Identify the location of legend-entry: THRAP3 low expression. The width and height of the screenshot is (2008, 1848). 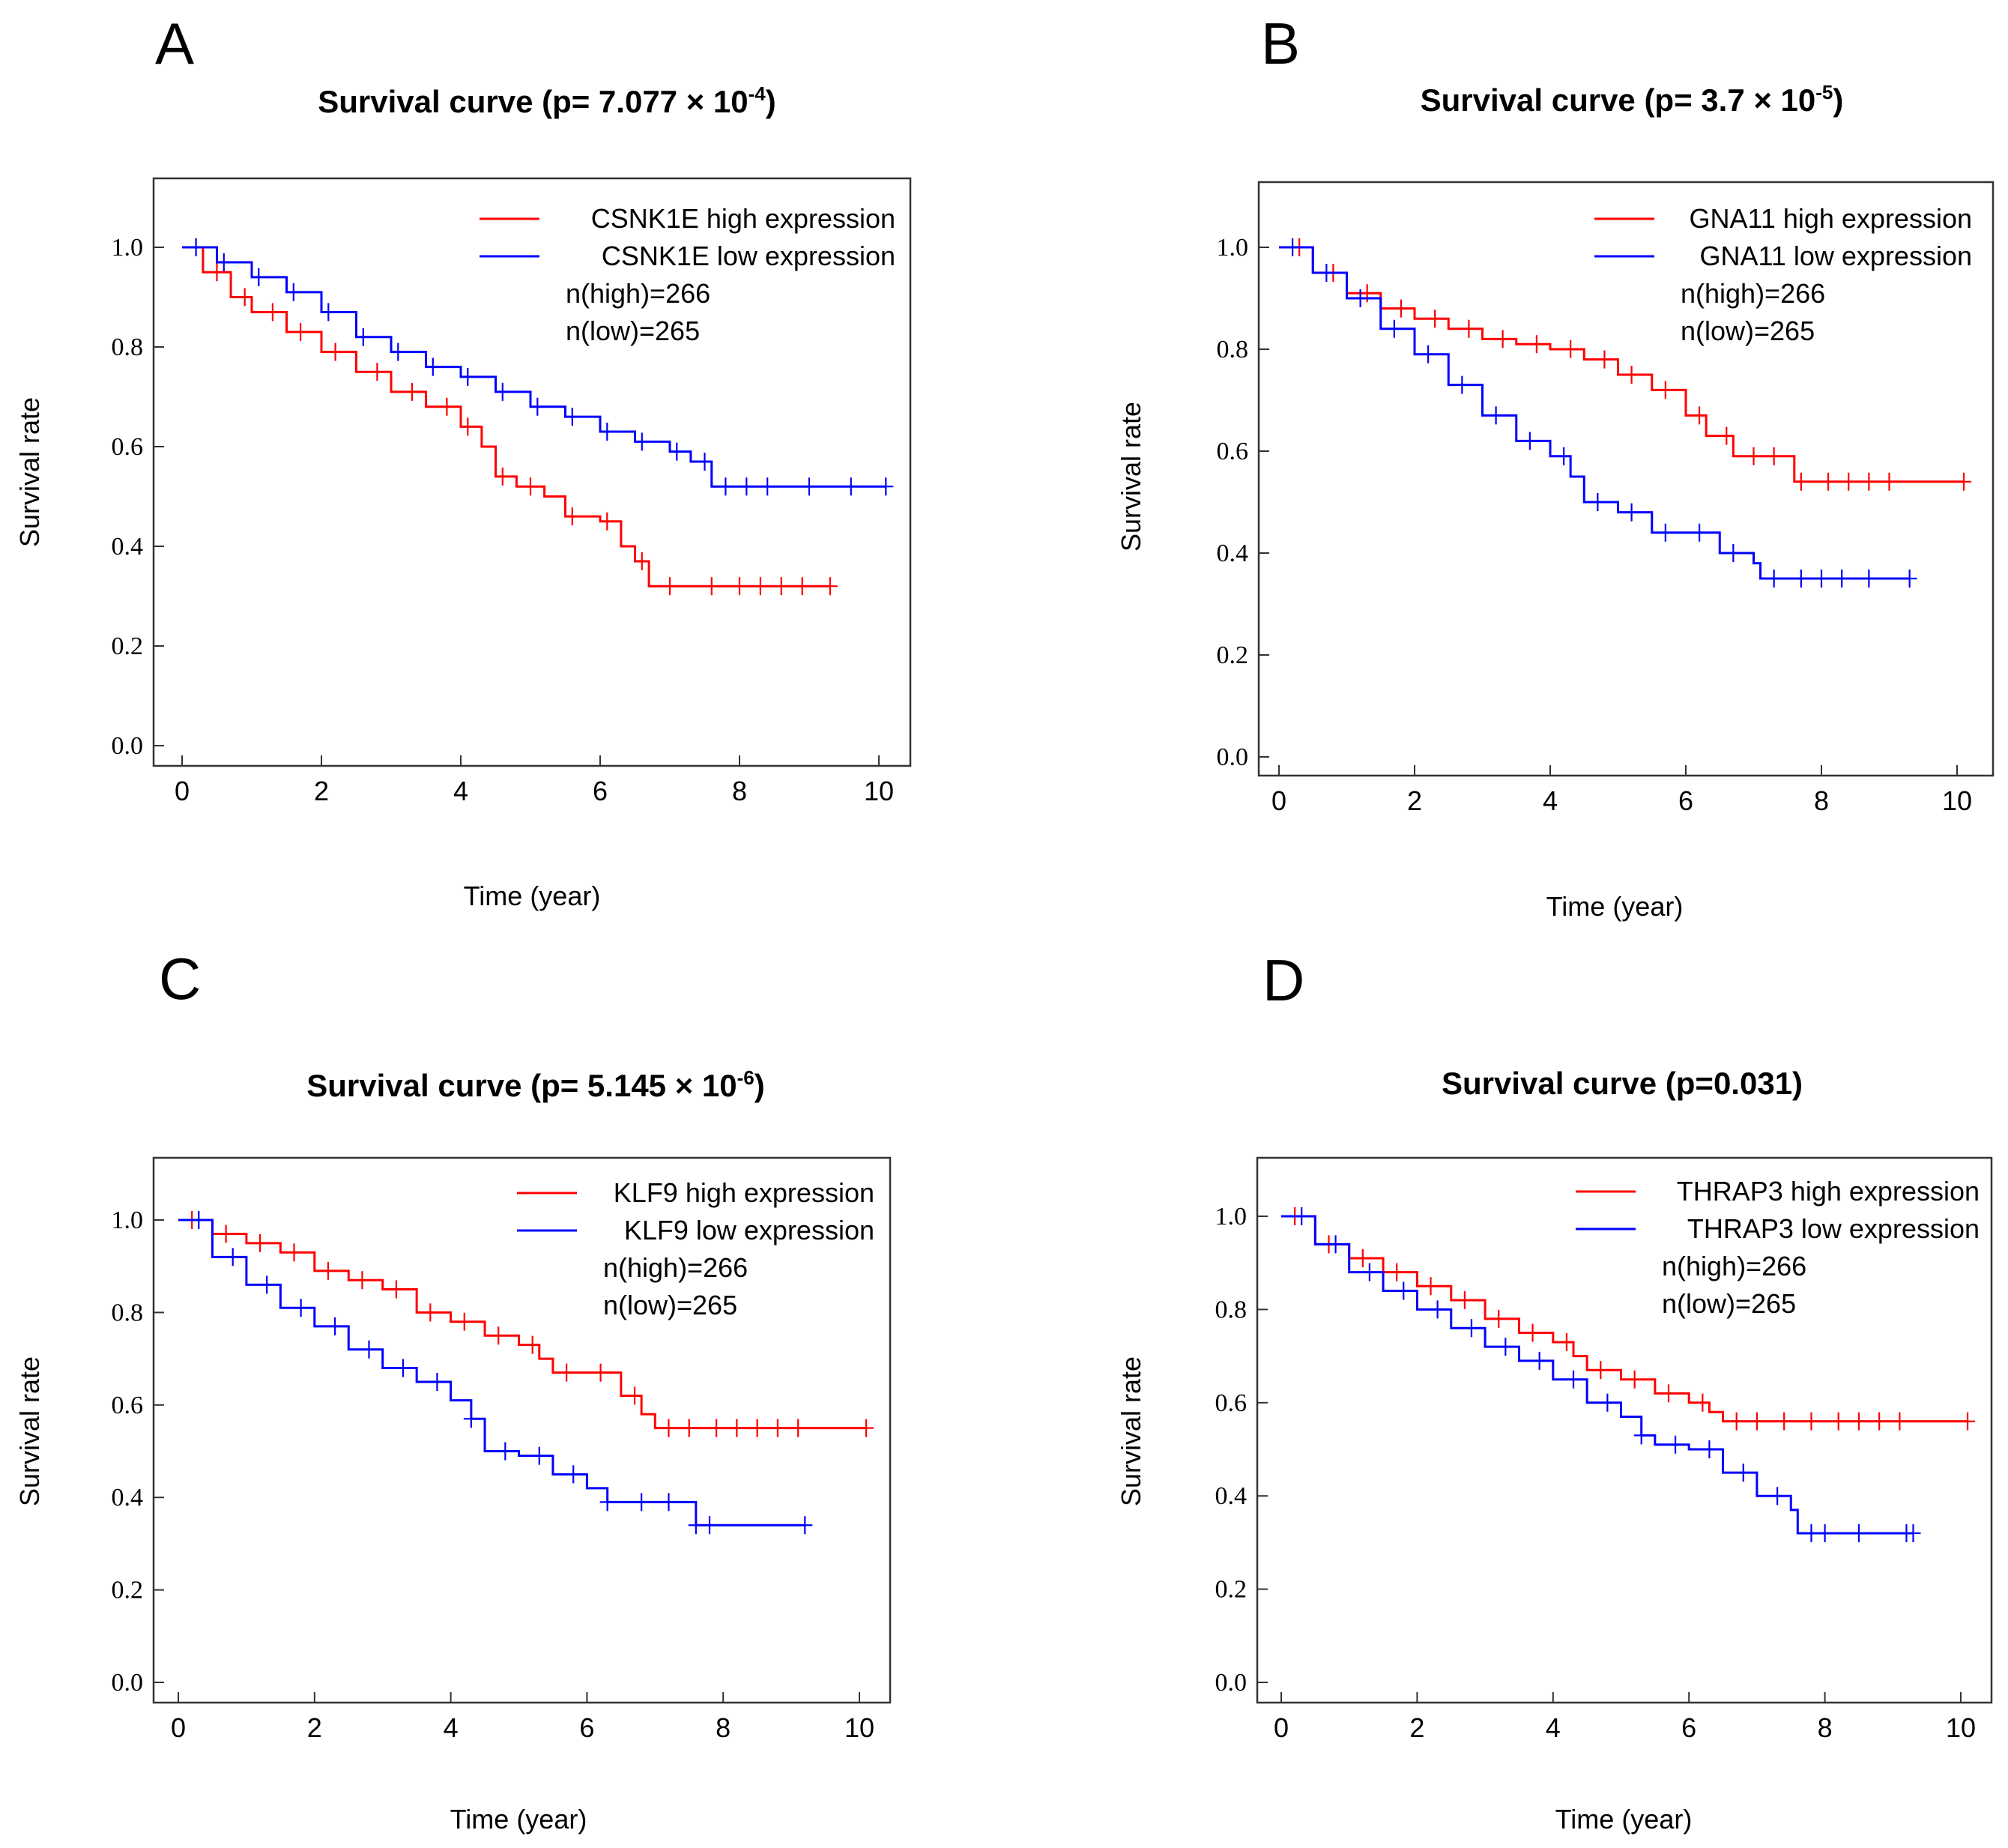
(1833, 1228).